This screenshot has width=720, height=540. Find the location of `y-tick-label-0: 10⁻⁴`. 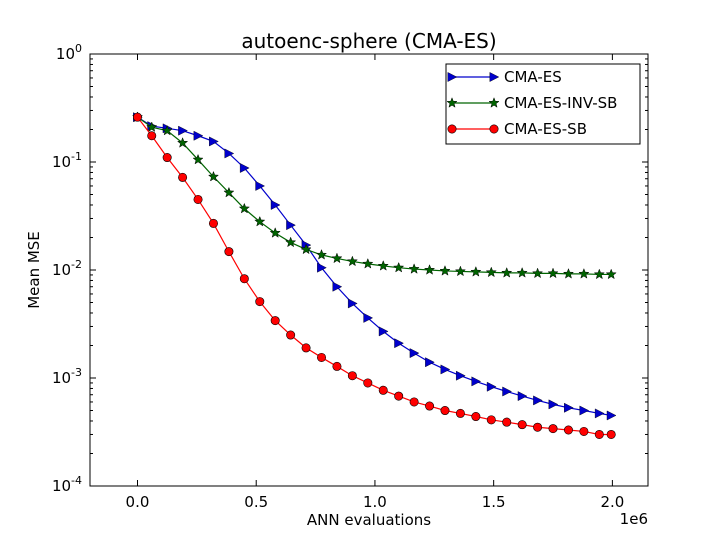

y-tick-label-0: 10⁻⁴ is located at coordinates (67, 484).